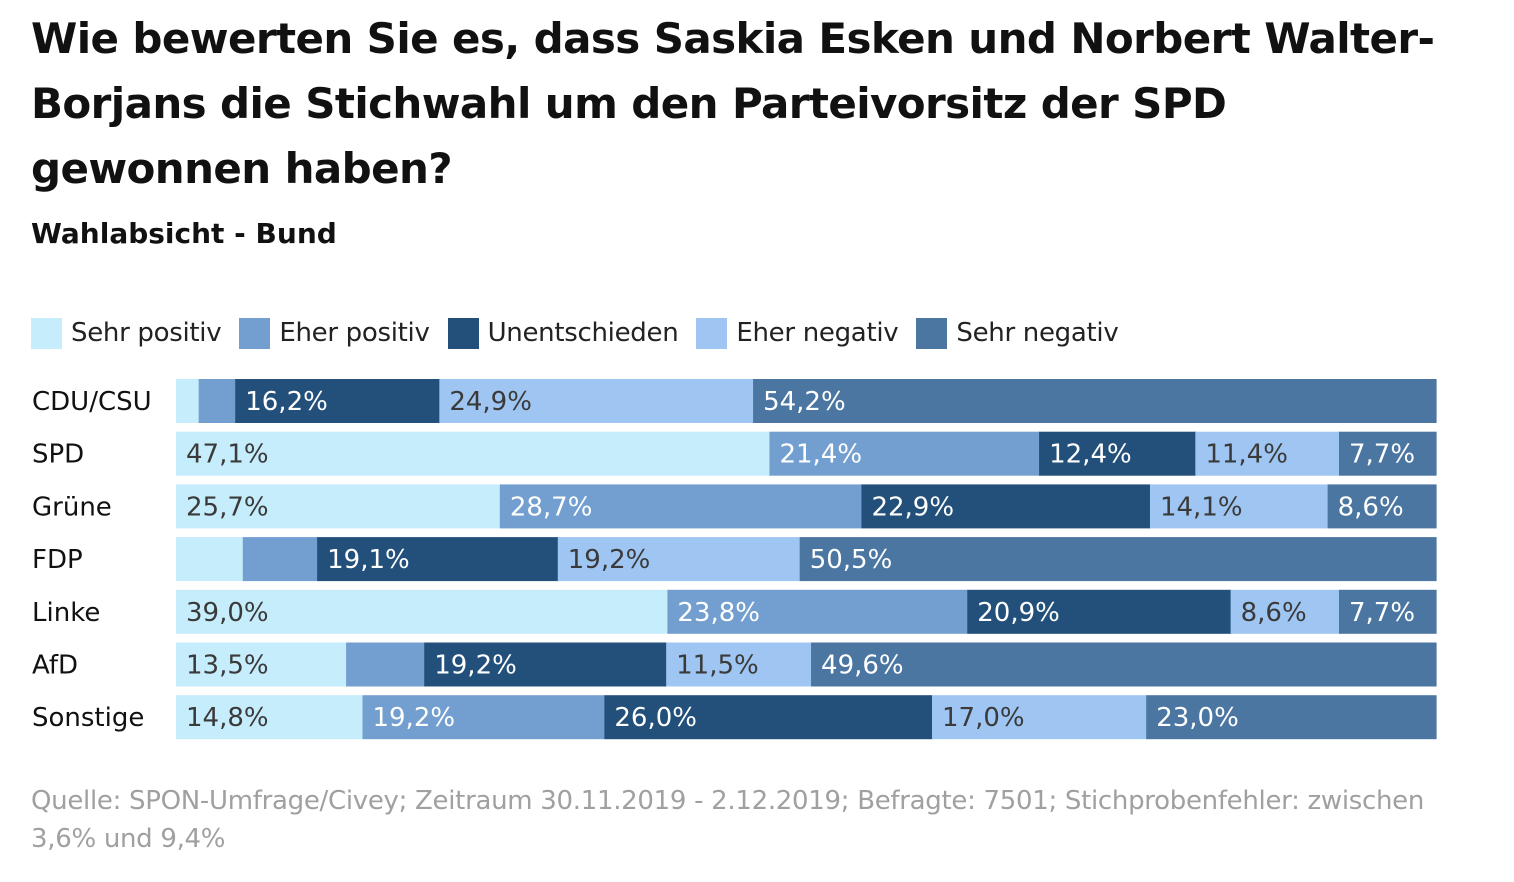 This screenshot has width=1514, height=882. What do you see at coordinates (227, 666) in the screenshot?
I see `data-label: 13,5%` at bounding box center [227, 666].